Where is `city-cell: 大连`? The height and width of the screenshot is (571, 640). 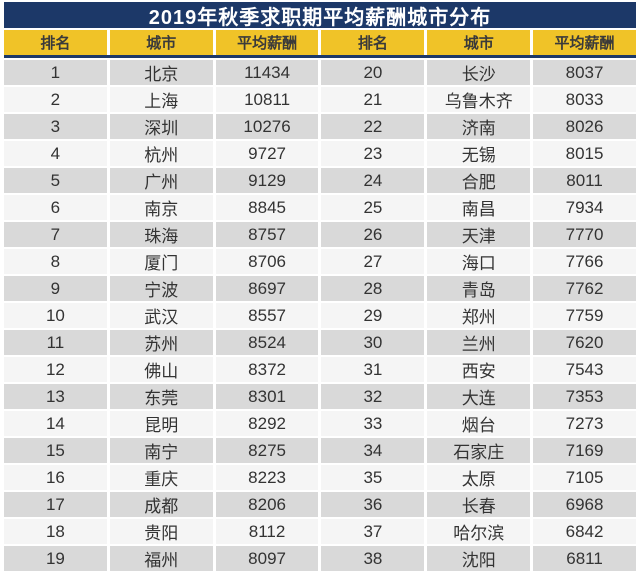 city-cell: 大连 is located at coordinates (479, 396).